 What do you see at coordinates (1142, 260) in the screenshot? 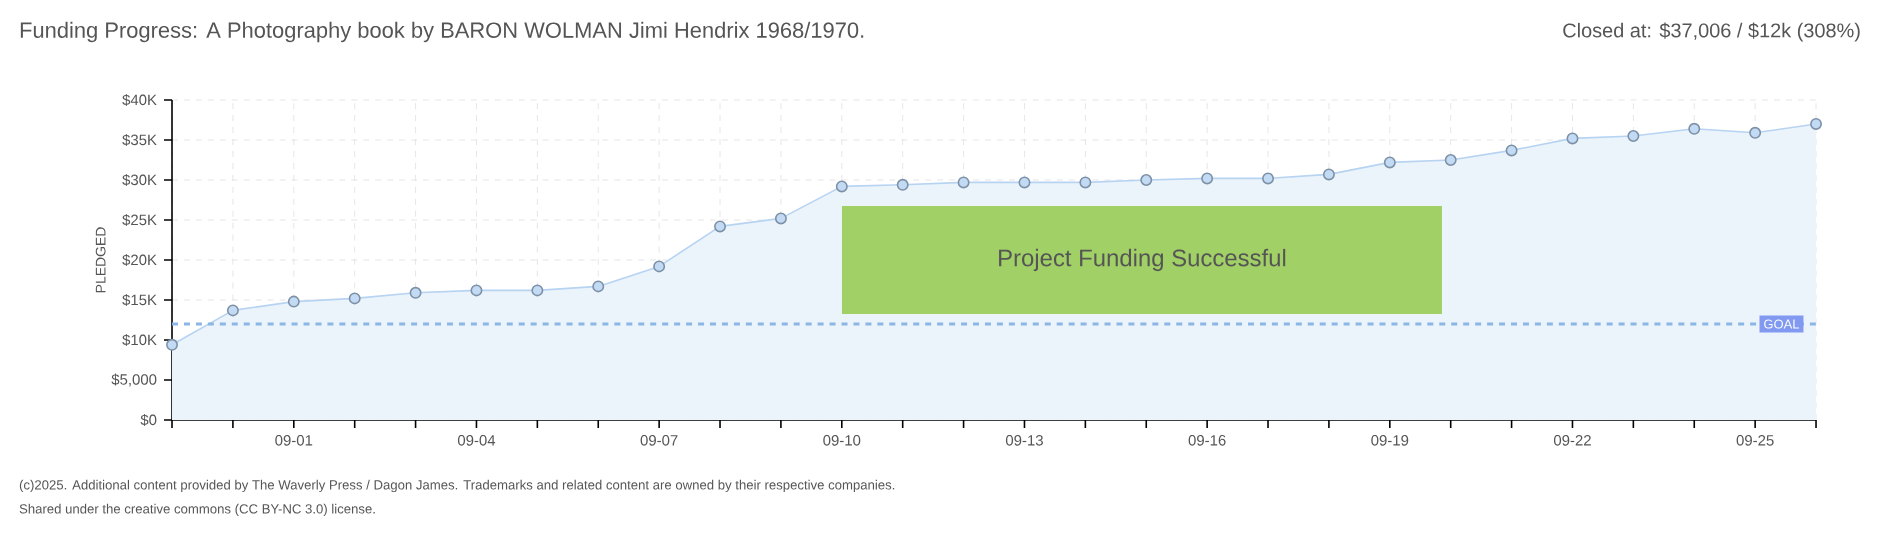
I see `annotation: Project Funding Successful` at bounding box center [1142, 260].